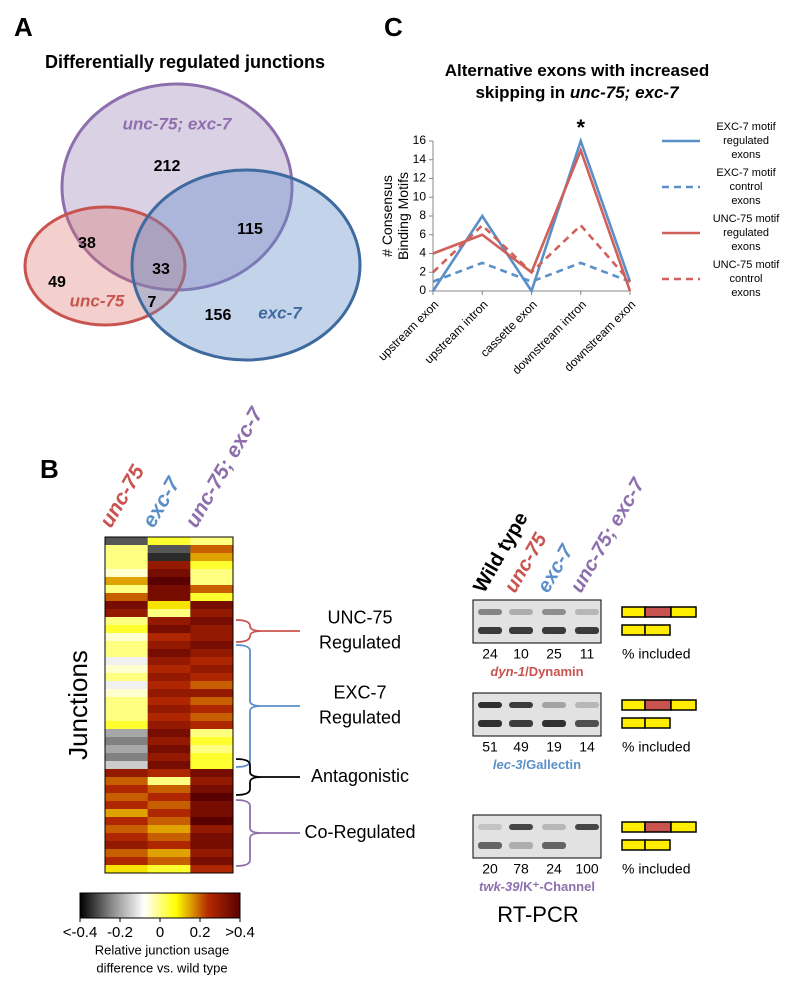  What do you see at coordinates (522, 92) in the screenshot?
I see `chart-title-part: skipping in` at bounding box center [522, 92].